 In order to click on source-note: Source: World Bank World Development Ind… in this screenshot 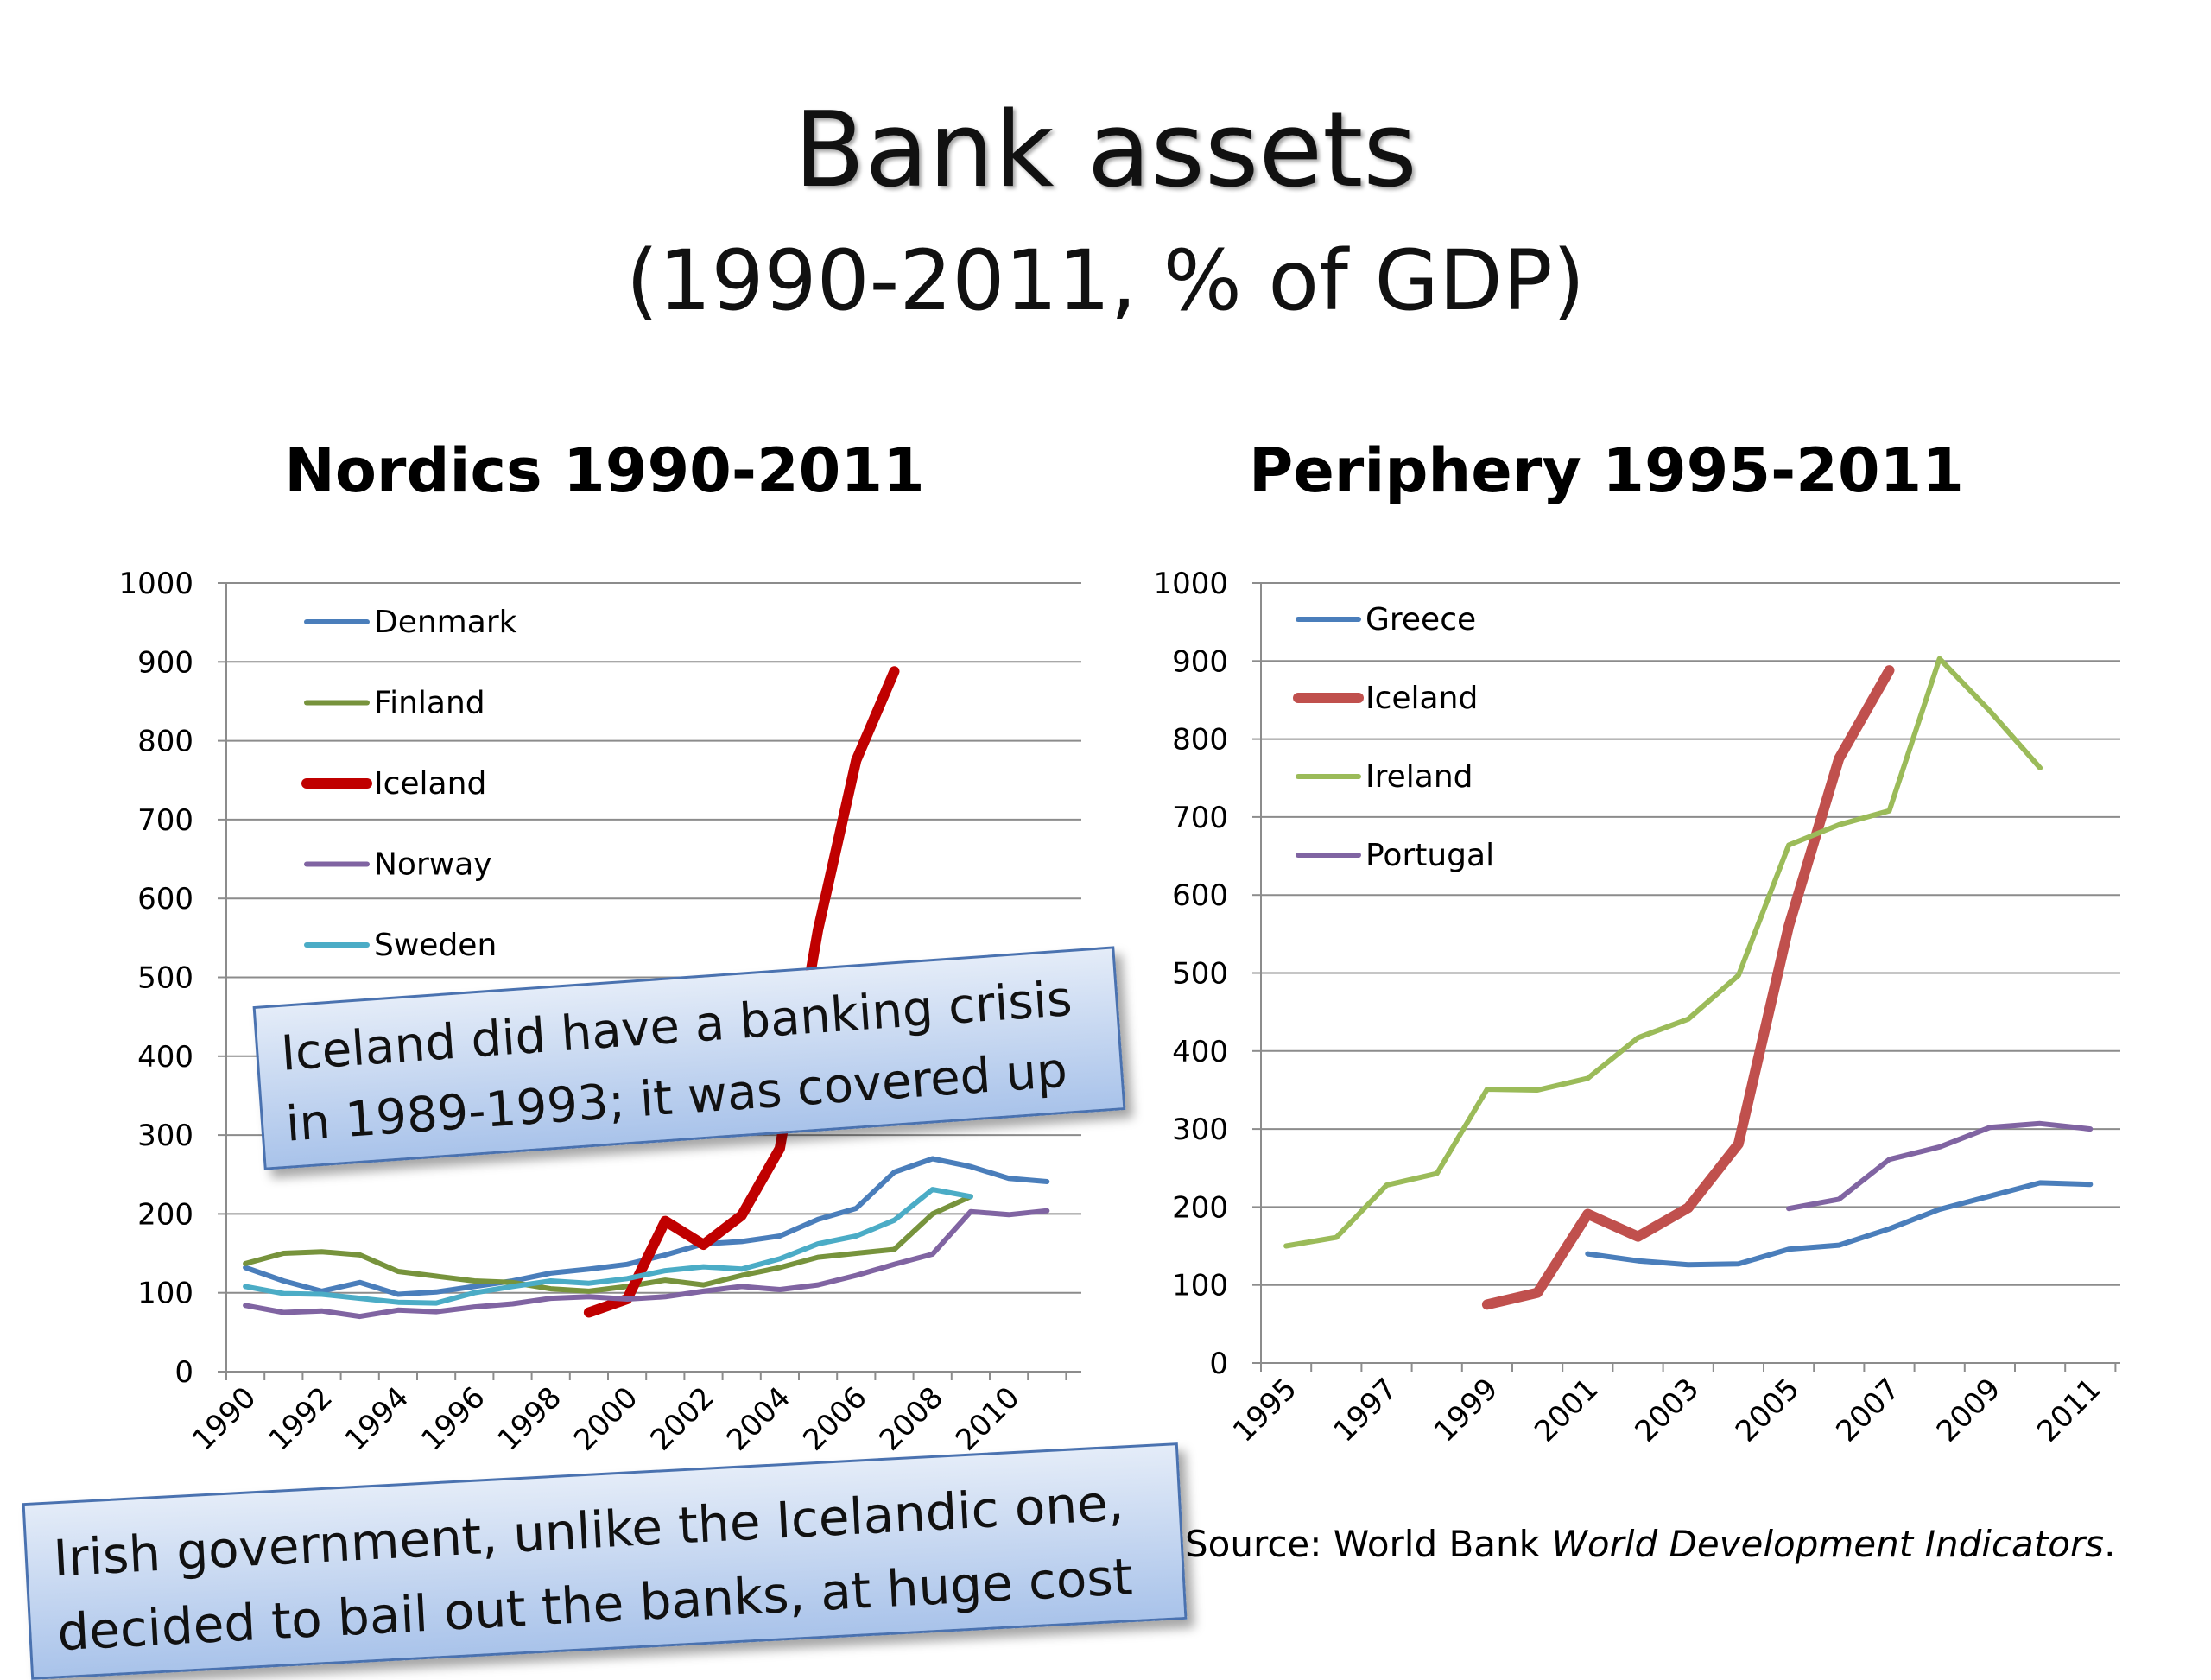, I will do `click(1650, 1544)`.